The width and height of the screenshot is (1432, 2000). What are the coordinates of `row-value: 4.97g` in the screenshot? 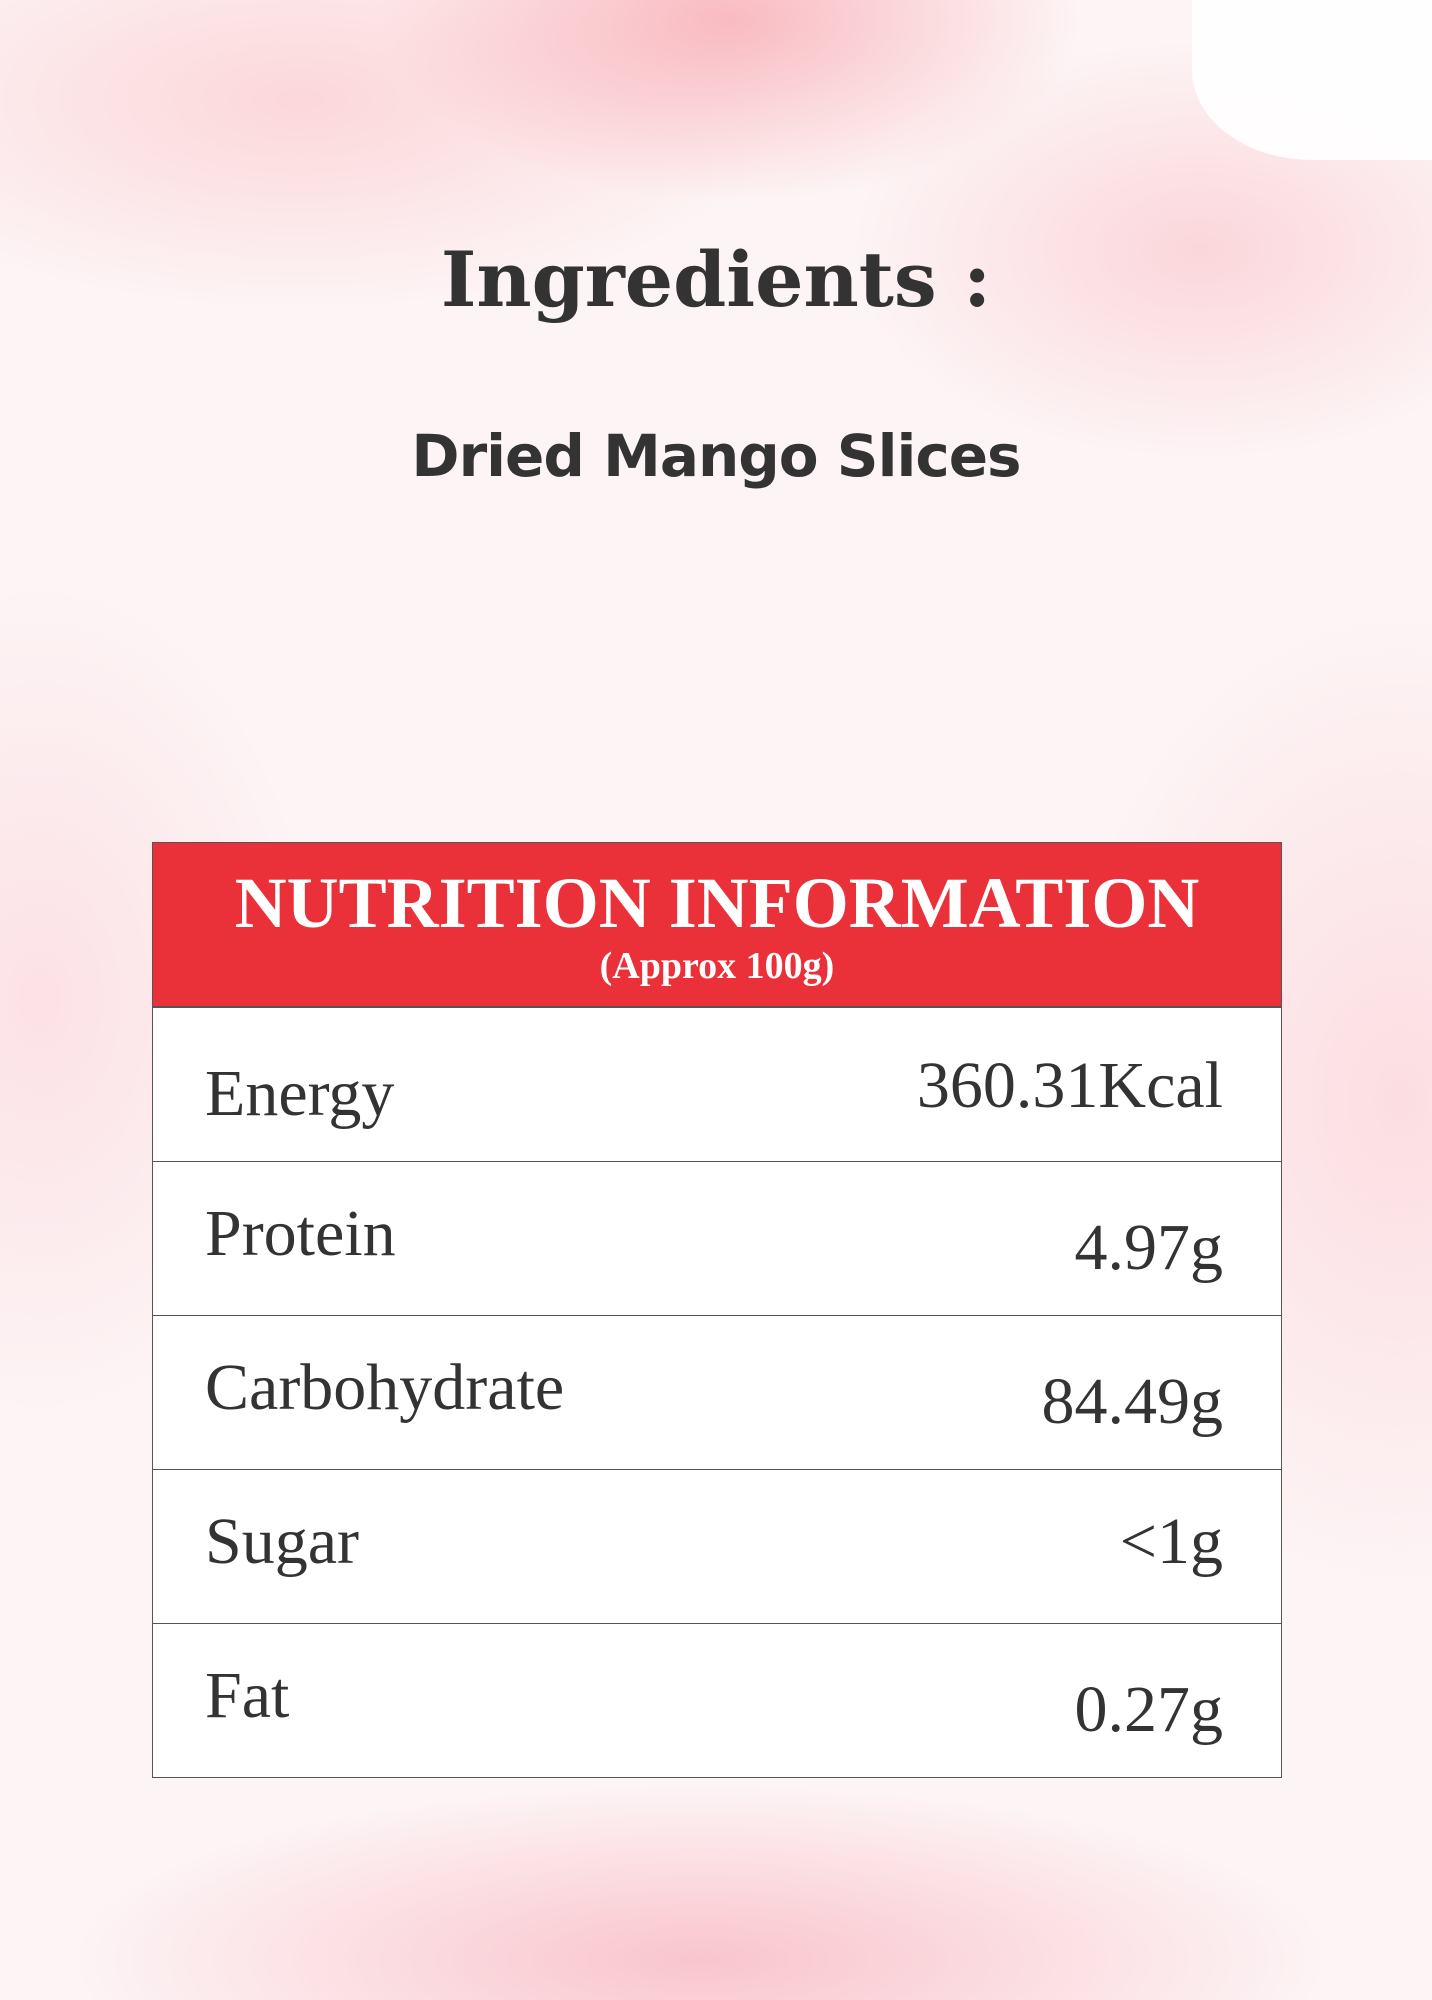 It's located at (1149, 1247).